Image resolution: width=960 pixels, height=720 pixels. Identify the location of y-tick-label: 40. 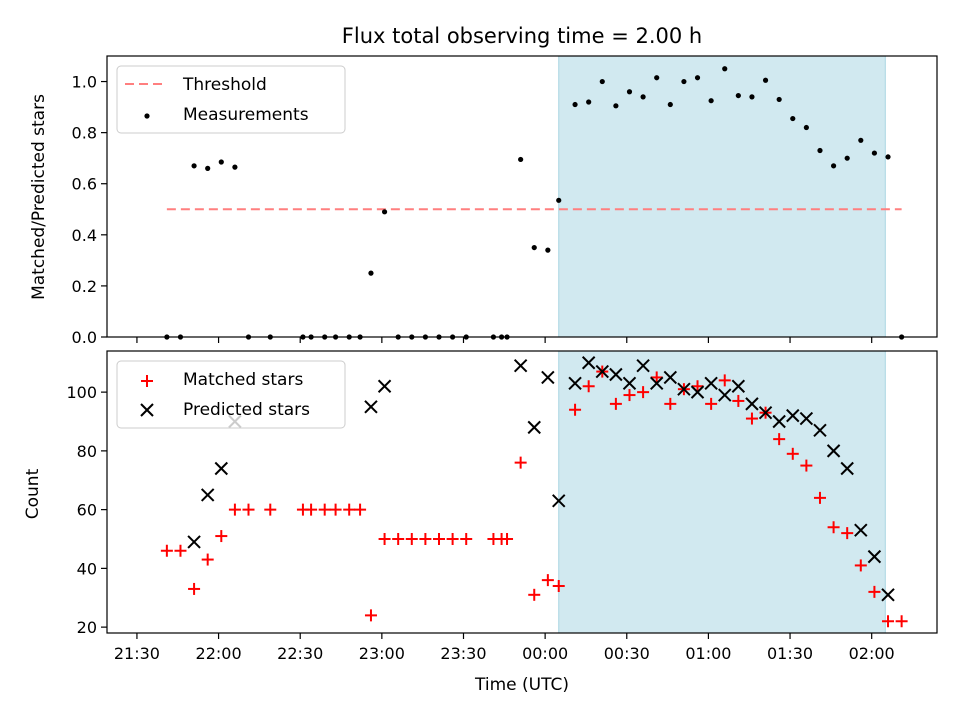
(87, 568).